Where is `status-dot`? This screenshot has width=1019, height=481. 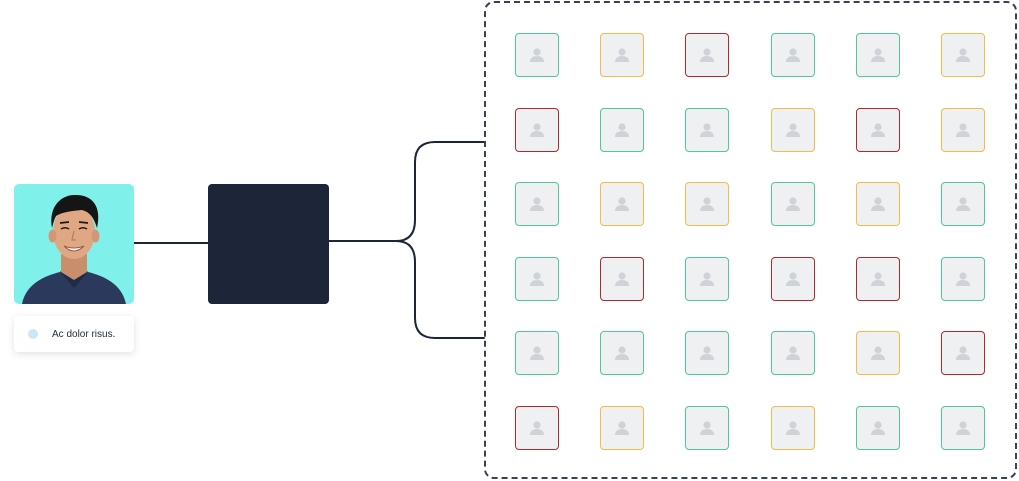 status-dot is located at coordinates (33, 334).